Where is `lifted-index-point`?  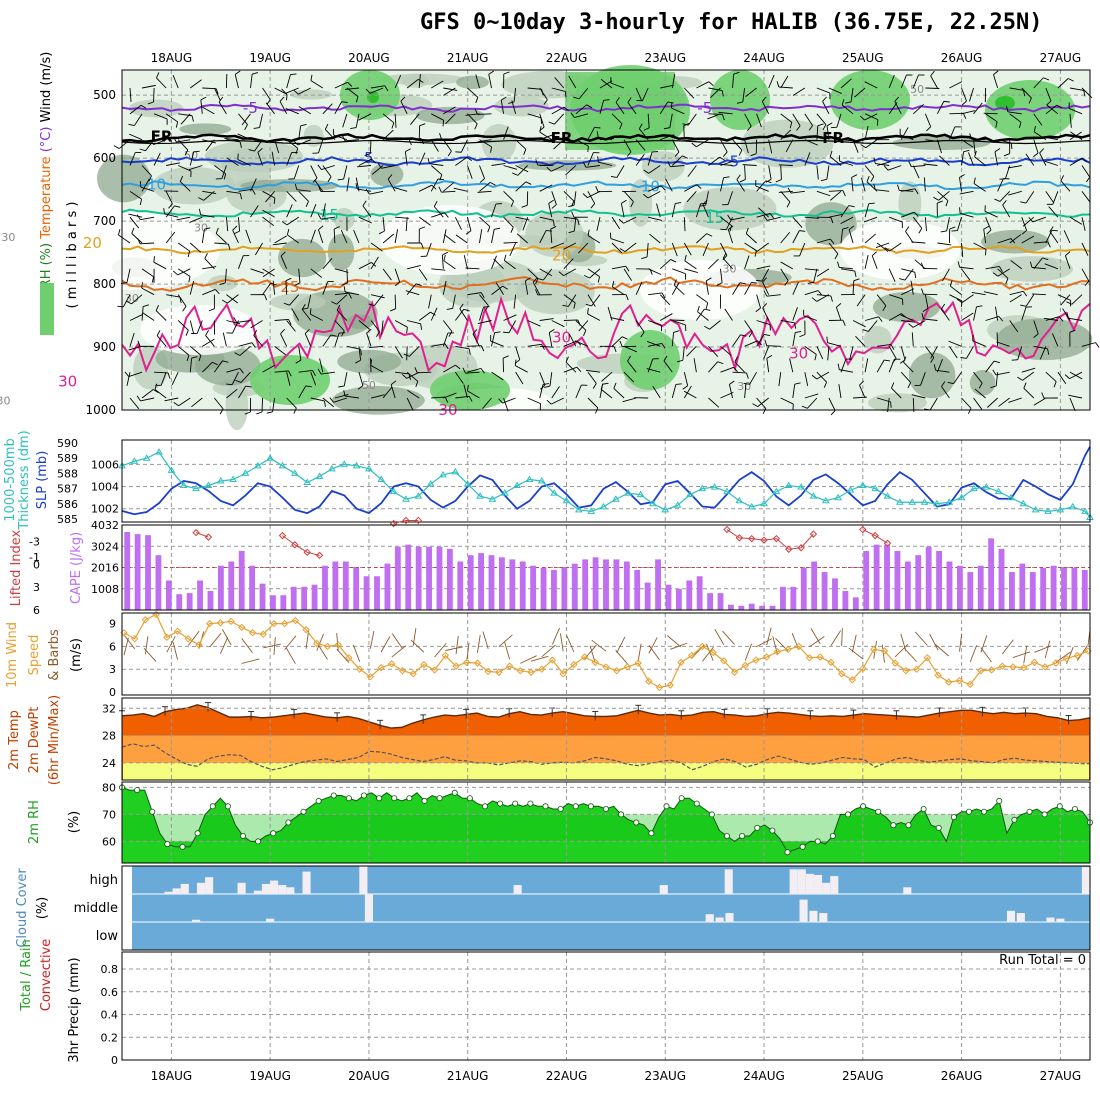
lifted-index-point is located at coordinates (727, 529).